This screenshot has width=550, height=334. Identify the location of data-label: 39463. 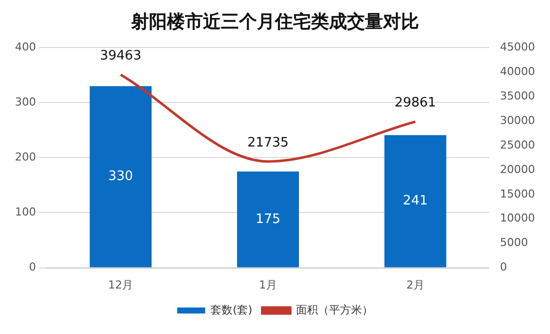
(121, 56).